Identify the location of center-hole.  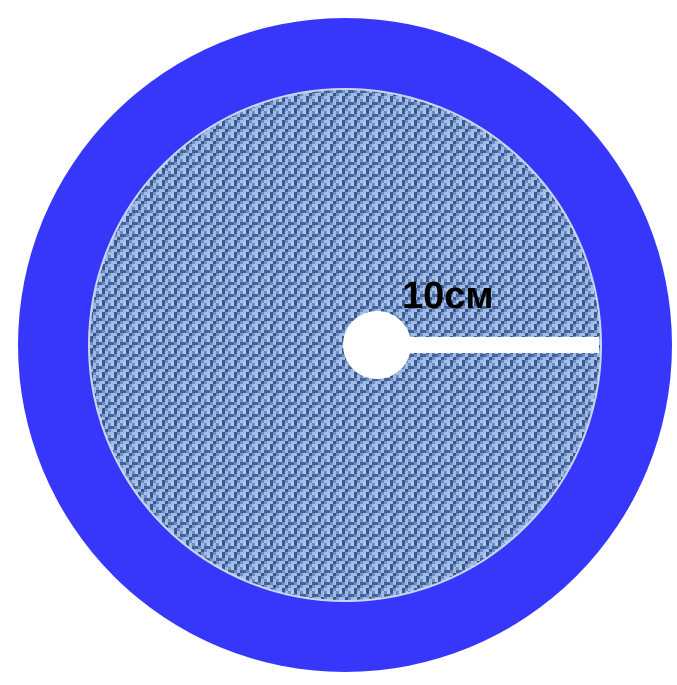
(377, 345).